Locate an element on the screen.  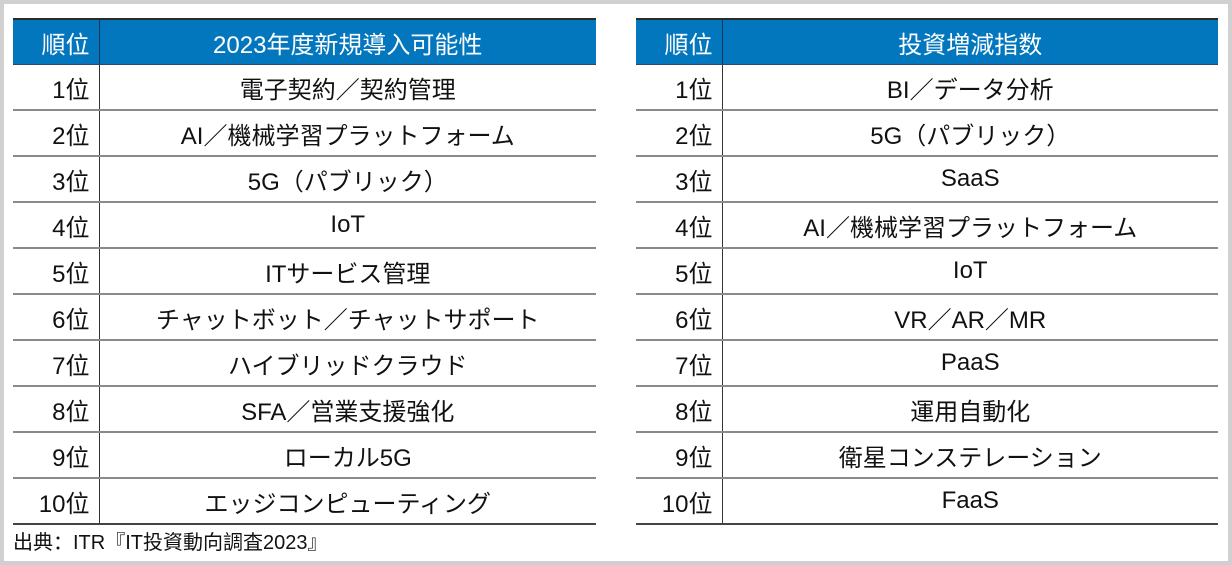
table-row: 2位 AI／機械学習プラットフォーム is located at coordinates (304, 133).